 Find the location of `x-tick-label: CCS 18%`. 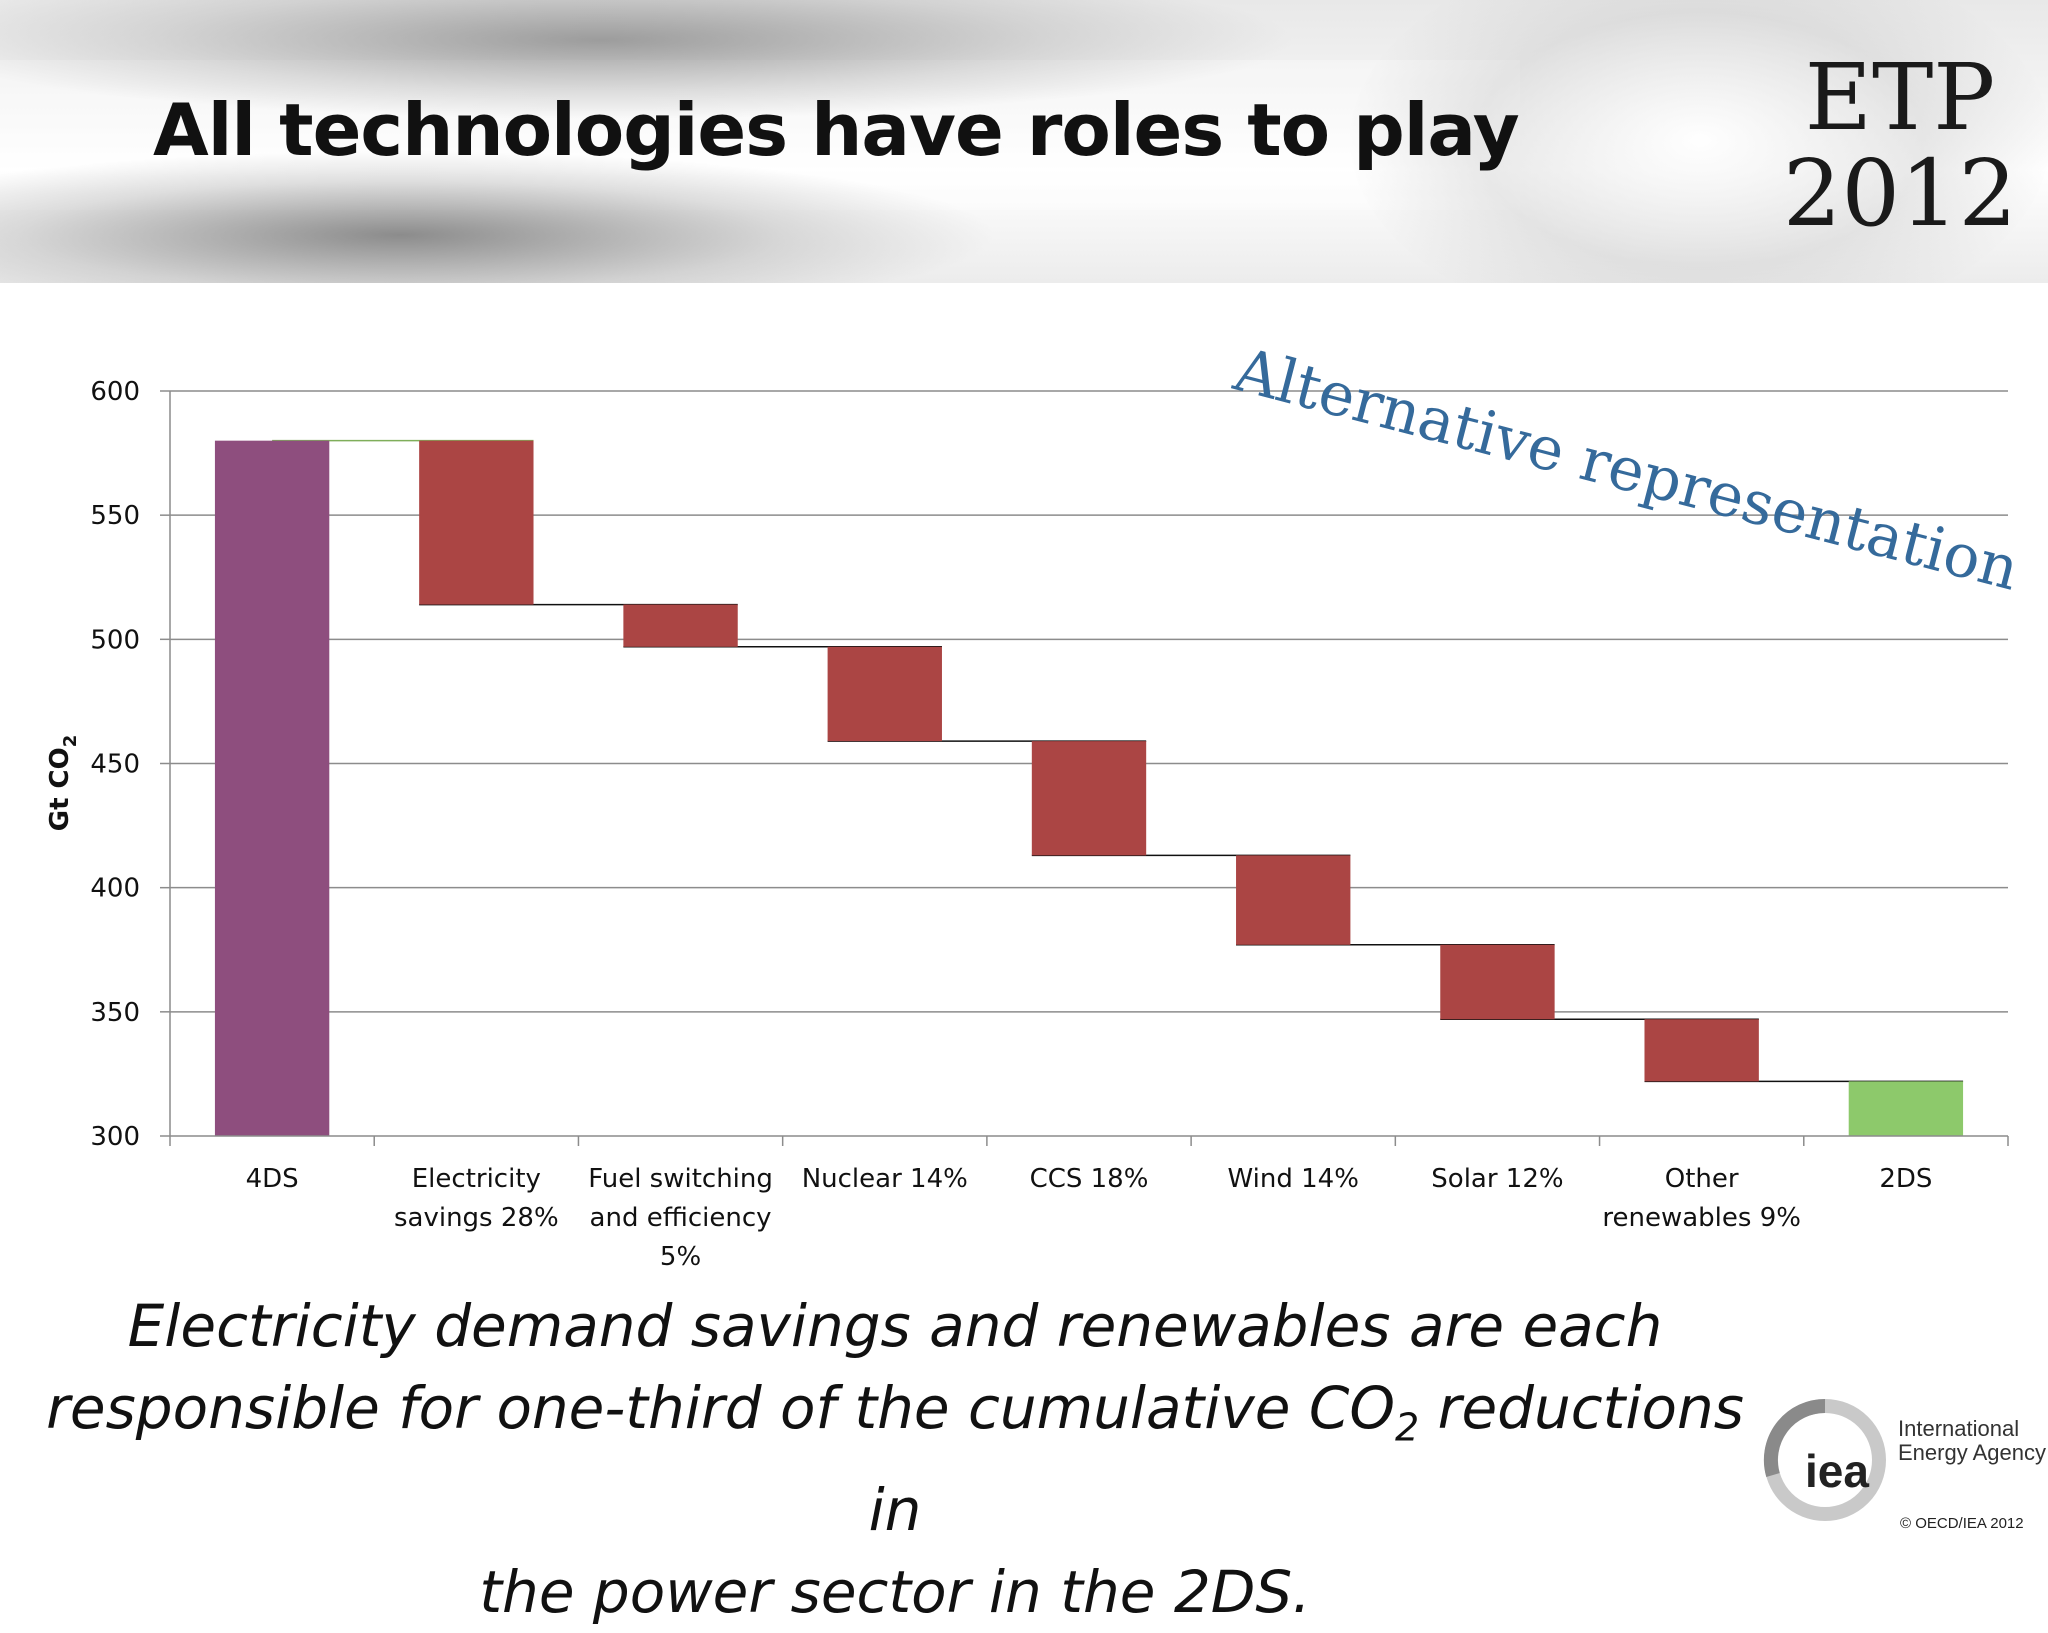

x-tick-label: CCS 18% is located at coordinates (1089, 1179).